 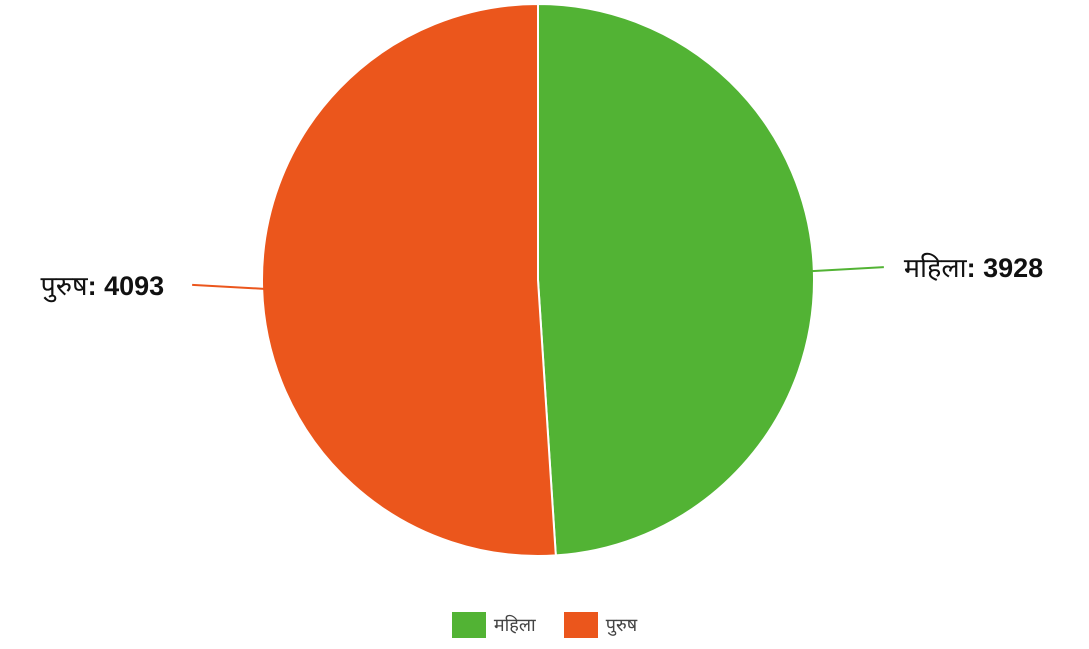 What do you see at coordinates (600, 625) in the screenshot?
I see `legend-item-purush: पुरुष` at bounding box center [600, 625].